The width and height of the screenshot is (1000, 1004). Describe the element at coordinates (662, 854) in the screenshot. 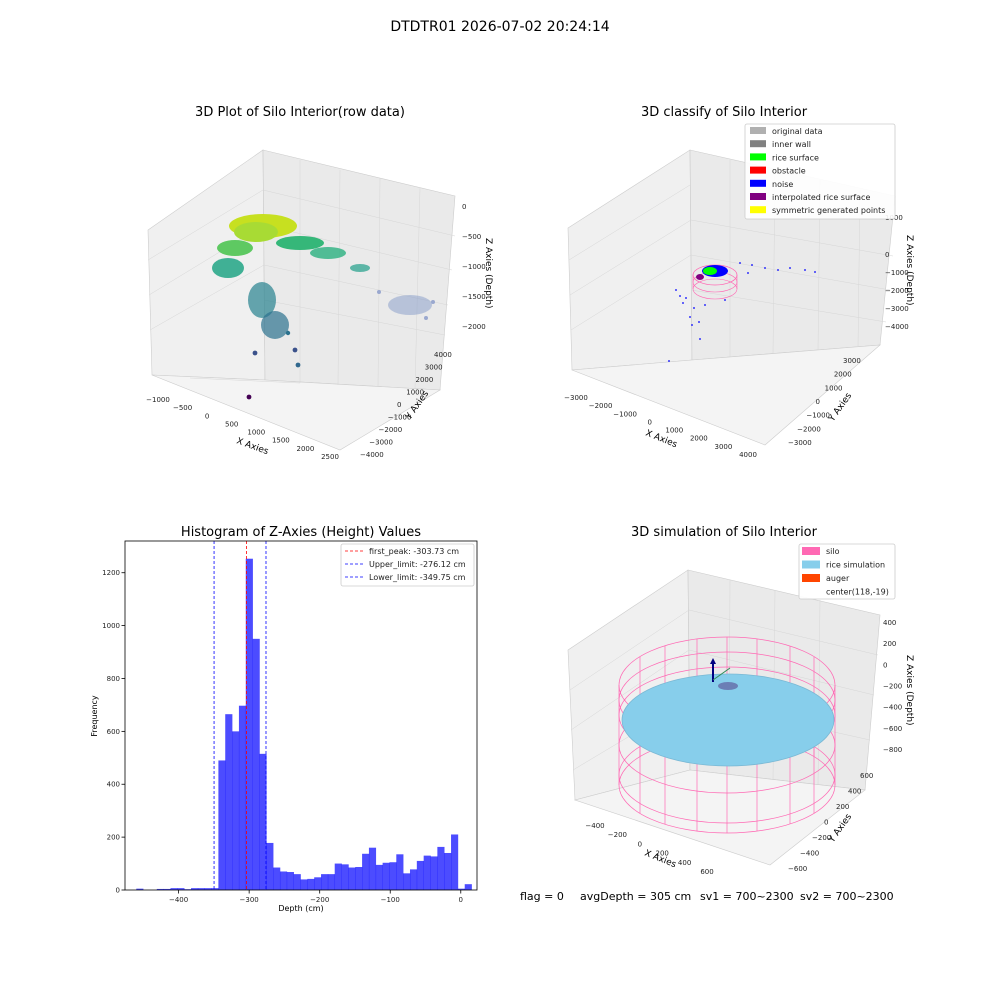

I see `simulation-3d-xtick: 200` at that location.